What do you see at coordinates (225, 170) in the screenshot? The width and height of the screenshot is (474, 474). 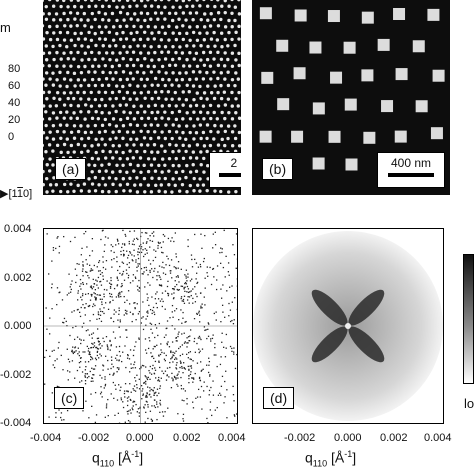 I see `scale-bar-a: 2 µm` at bounding box center [225, 170].